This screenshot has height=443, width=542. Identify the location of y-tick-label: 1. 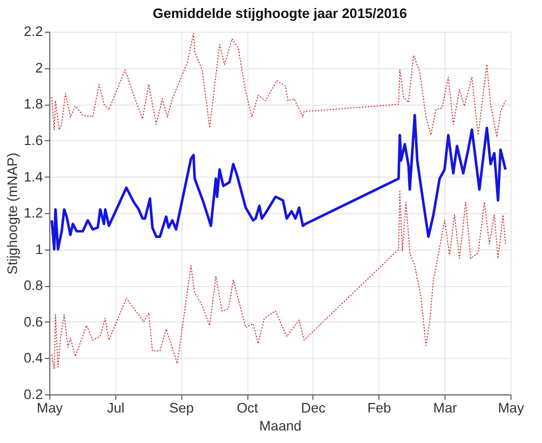
(39, 249).